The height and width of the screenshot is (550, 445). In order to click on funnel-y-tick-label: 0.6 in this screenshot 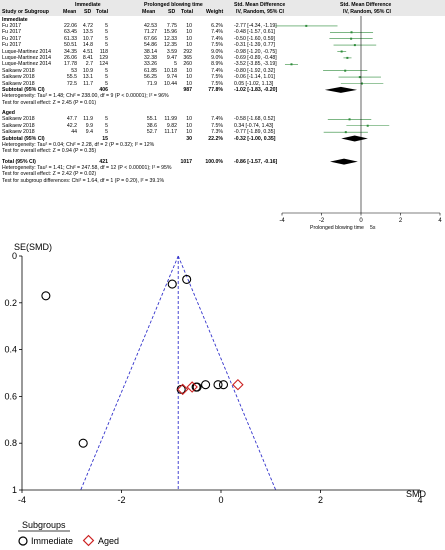, I will do `click(10, 396)`.